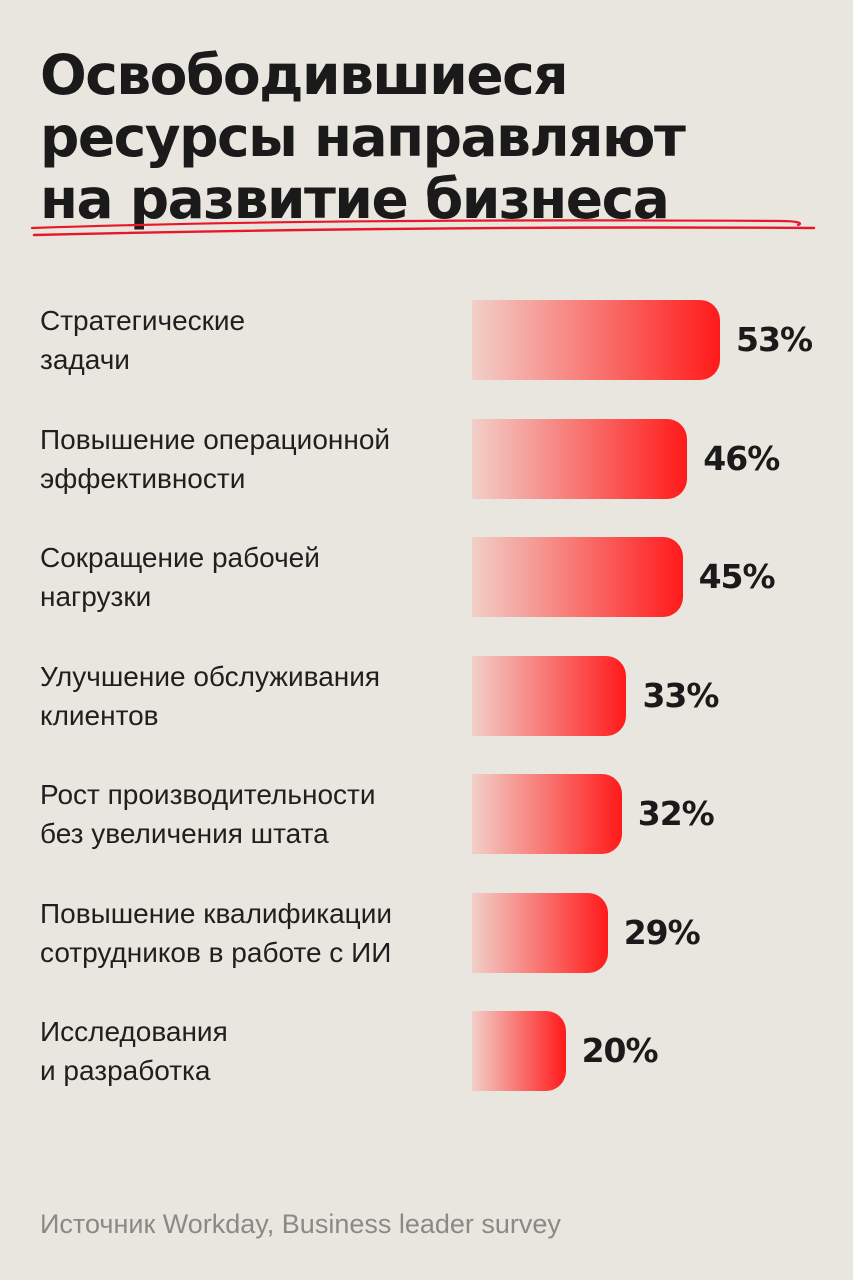 The height and width of the screenshot is (1280, 853). I want to click on data-label: 20%, so click(620, 1050).